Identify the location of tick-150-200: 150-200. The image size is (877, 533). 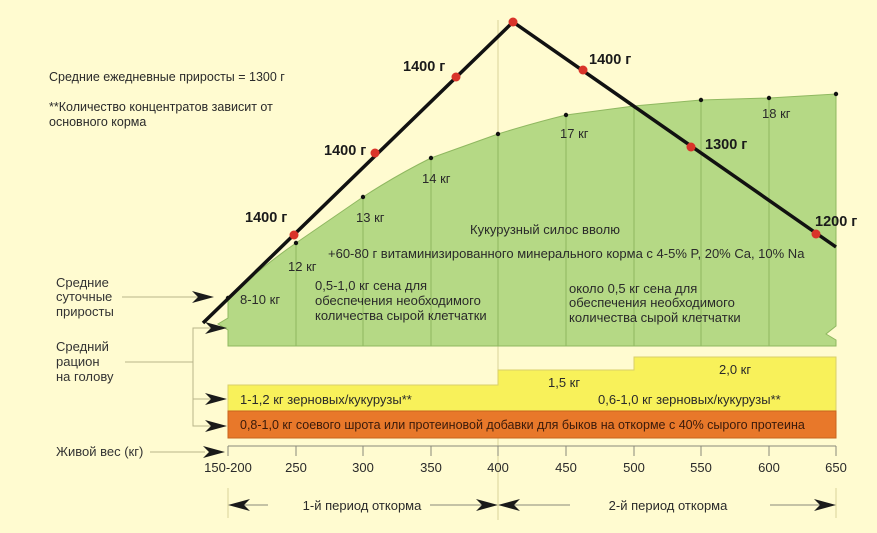
(228, 467).